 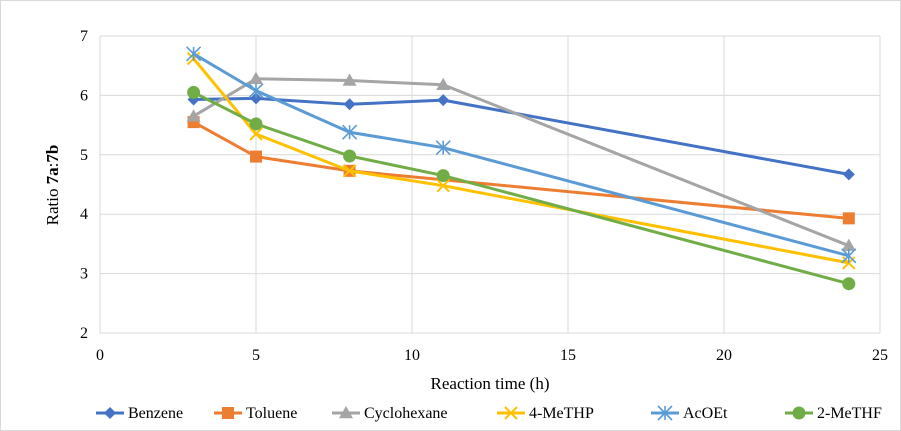 What do you see at coordinates (228, 413) in the screenshot?
I see `legend-marker-toluene` at bounding box center [228, 413].